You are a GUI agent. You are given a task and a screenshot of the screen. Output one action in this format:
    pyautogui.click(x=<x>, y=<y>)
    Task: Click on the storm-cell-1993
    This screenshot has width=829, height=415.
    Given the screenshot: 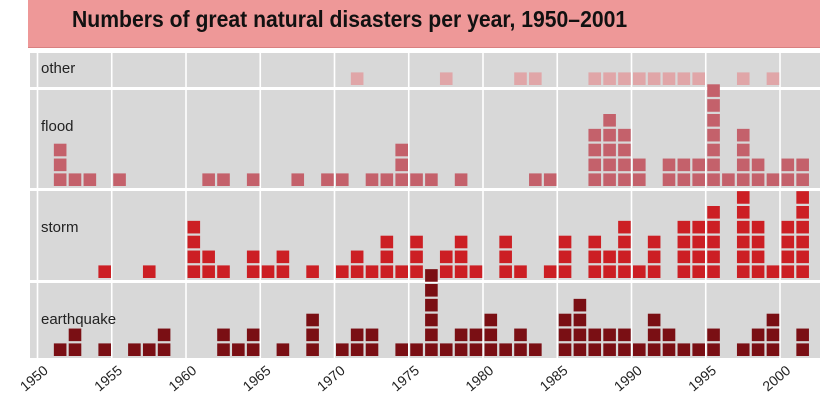 What is the action you would take?
    pyautogui.click(x=684, y=257)
    